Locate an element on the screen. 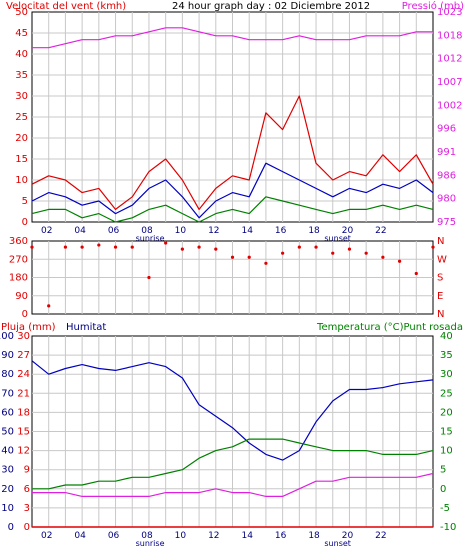  pressure-ytick-right: 980 is located at coordinates (446, 199).